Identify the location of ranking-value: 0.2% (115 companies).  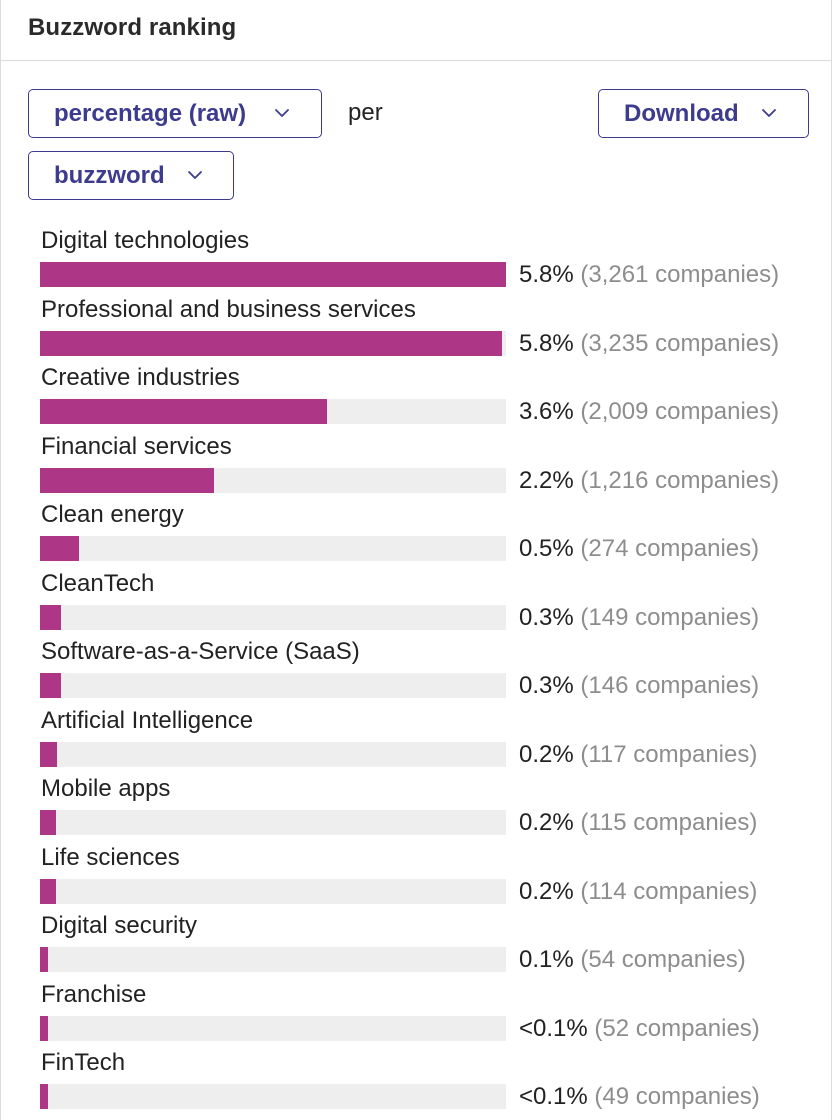
(638, 823).